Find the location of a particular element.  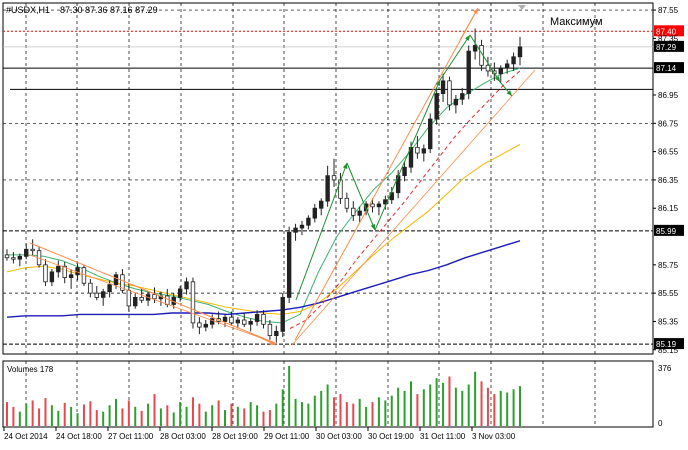

collapse-icon is located at coordinates (522, 7).